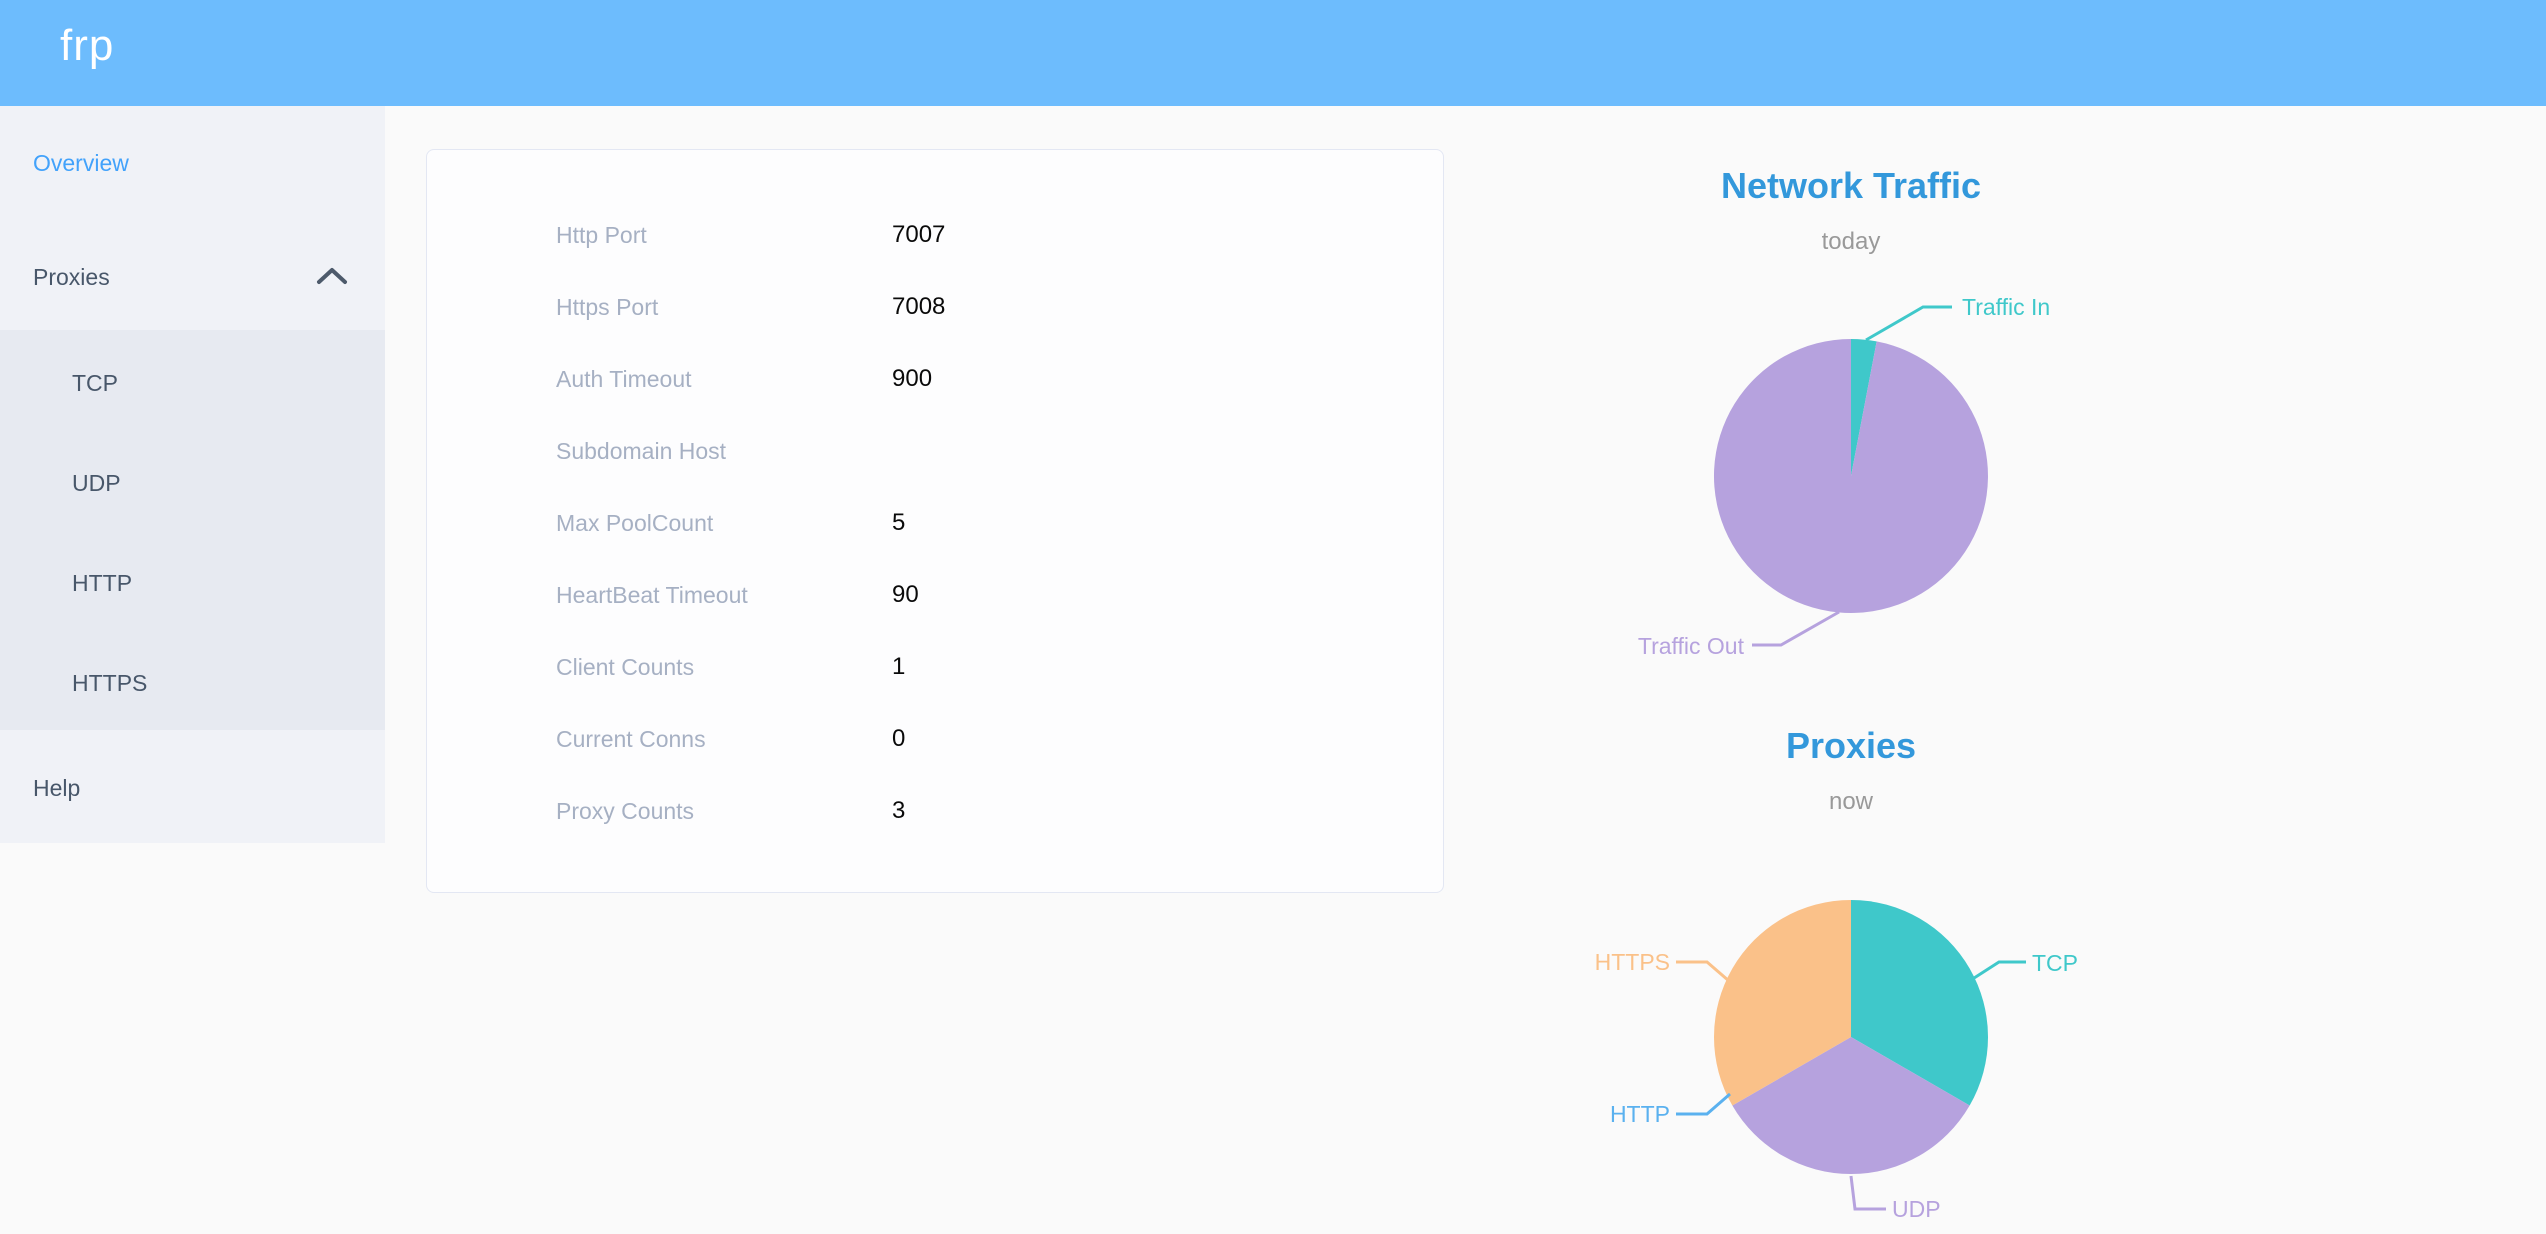  Describe the element at coordinates (1691, 646) in the screenshot. I see `slice-label-traffic-out: Traffic Out` at that location.